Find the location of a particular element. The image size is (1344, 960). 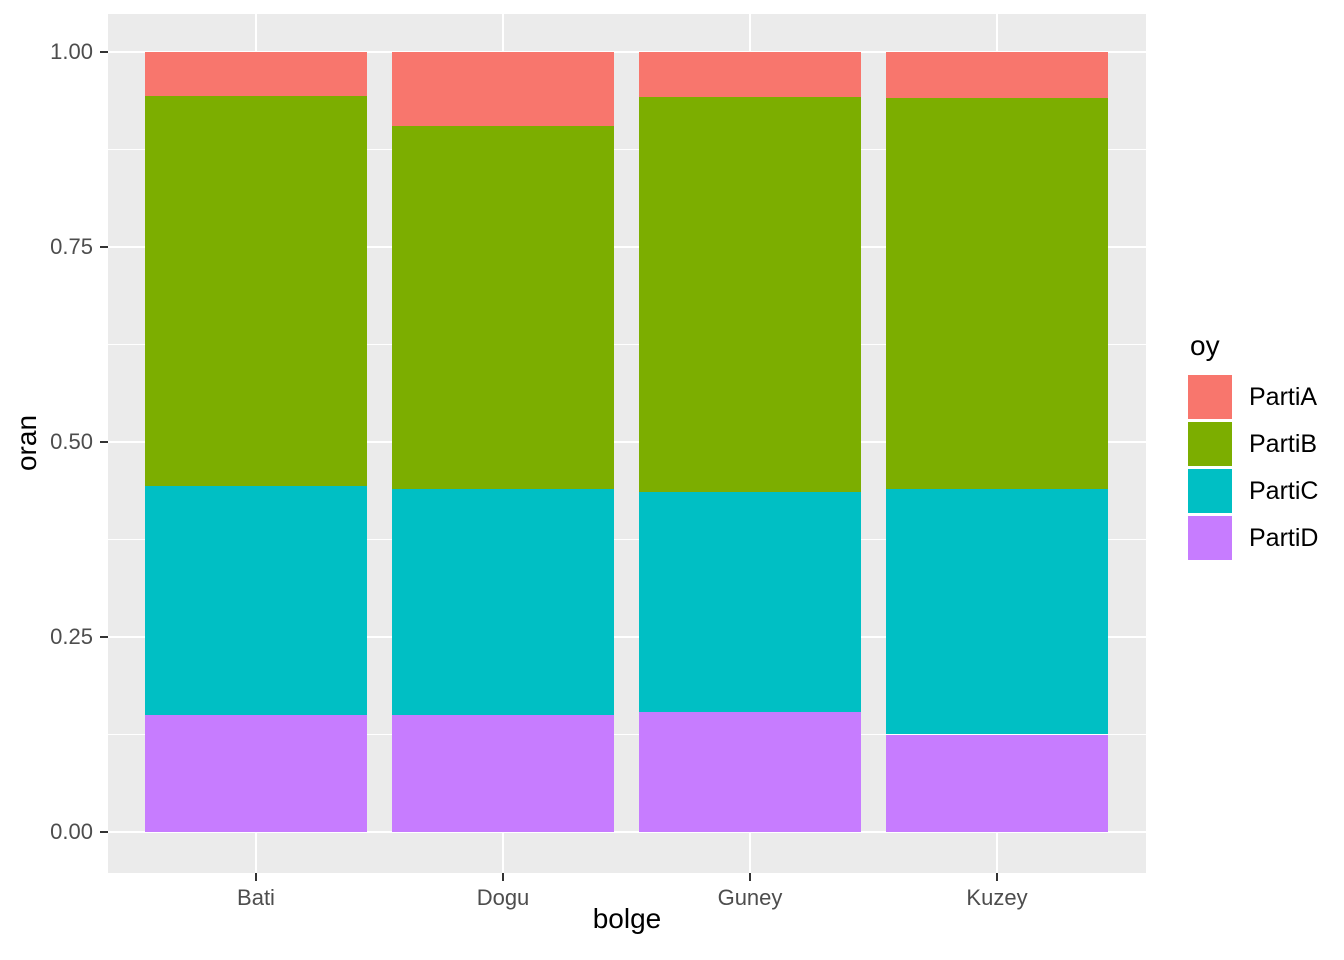

y-tick-label: 0.75 is located at coordinates (71, 246).